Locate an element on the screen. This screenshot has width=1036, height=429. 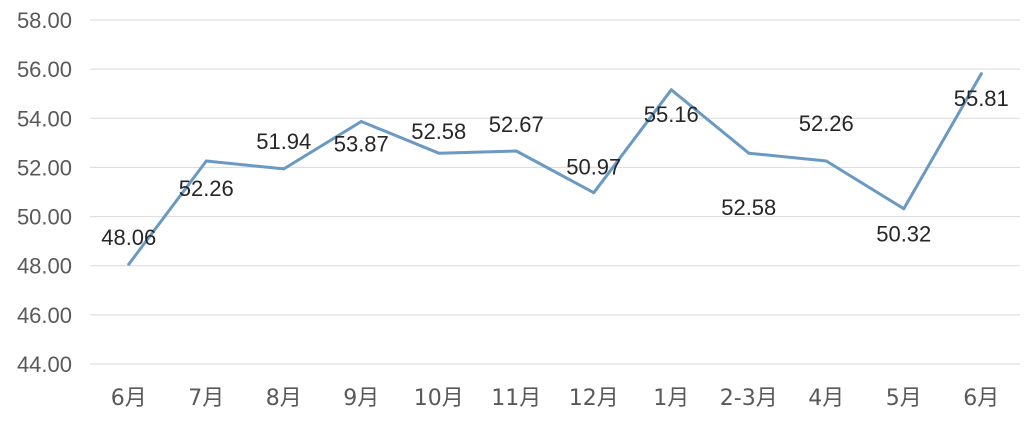
data-label: 52.67 is located at coordinates (516, 124).